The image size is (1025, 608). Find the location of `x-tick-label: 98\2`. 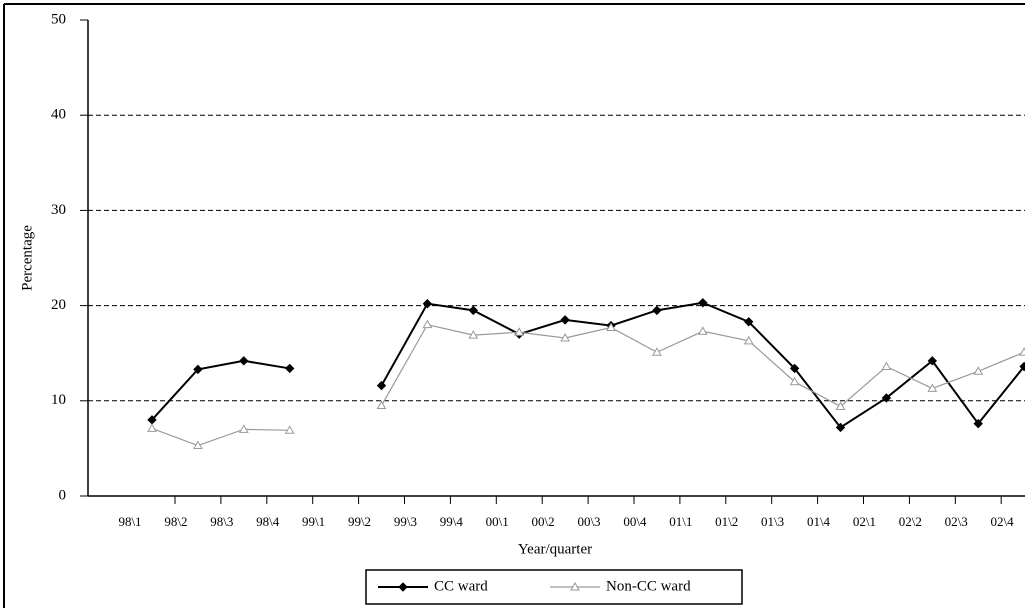

x-tick-label: 98\2 is located at coordinates (175, 521).